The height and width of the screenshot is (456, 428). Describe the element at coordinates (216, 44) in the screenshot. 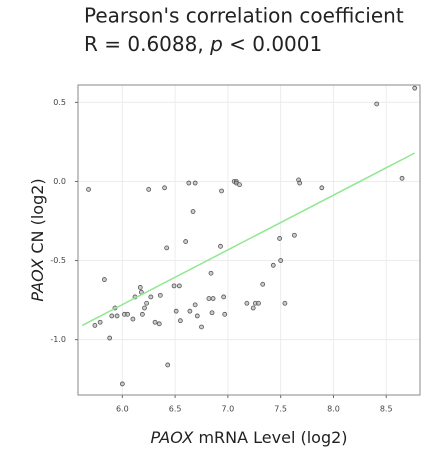

I see `subtitle-part: p` at that location.